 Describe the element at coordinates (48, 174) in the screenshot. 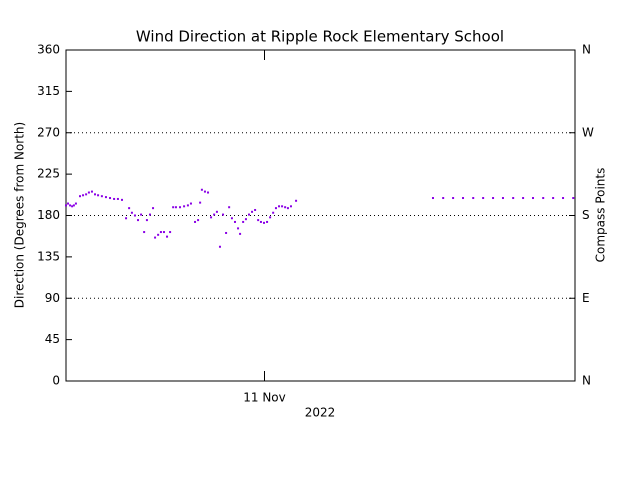

I see `y-tick-label: 225` at that location.